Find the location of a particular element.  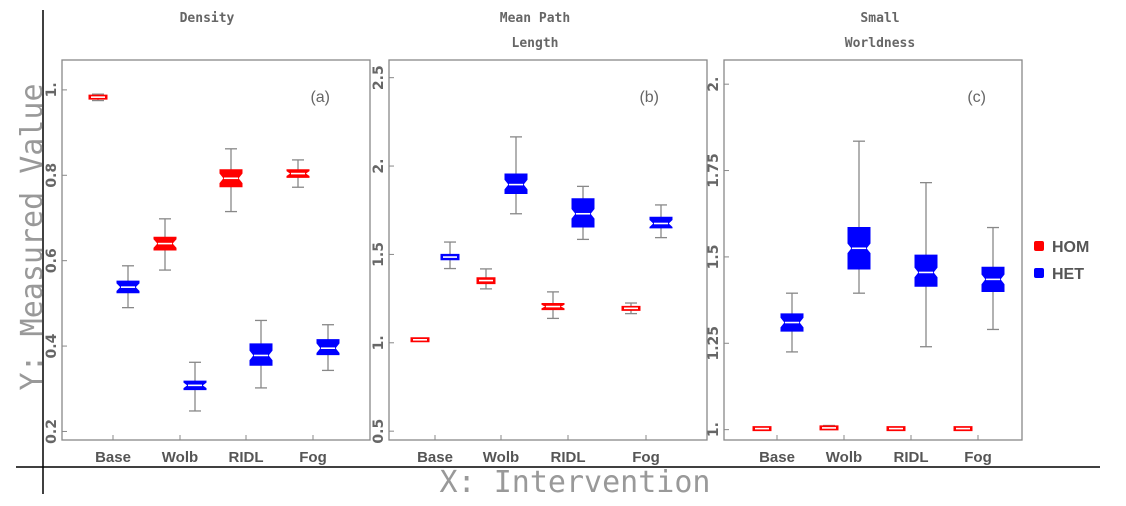

legend-label: HOM is located at coordinates (1070, 247).